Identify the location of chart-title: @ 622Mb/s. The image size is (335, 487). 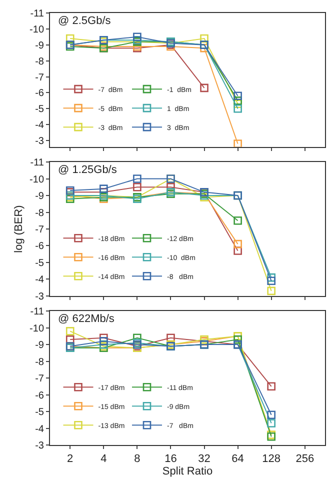
(86, 319).